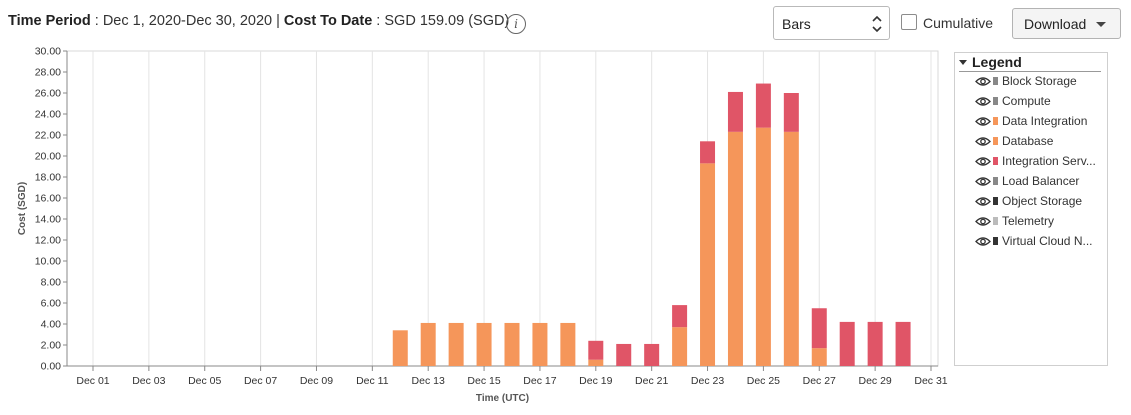 Image resolution: width=1131 pixels, height=415 pixels. What do you see at coordinates (48, 52) in the screenshot?
I see `y-tick-label: 30.00` at bounding box center [48, 52].